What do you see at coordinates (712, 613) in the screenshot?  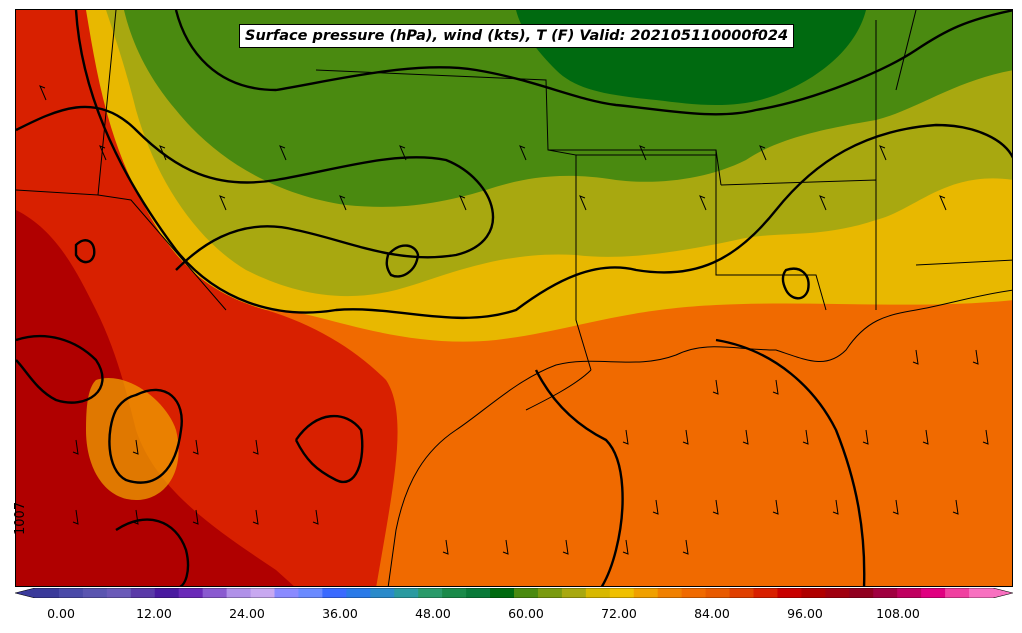 I see `colorbar-tick-label: 84.00` at bounding box center [712, 613].